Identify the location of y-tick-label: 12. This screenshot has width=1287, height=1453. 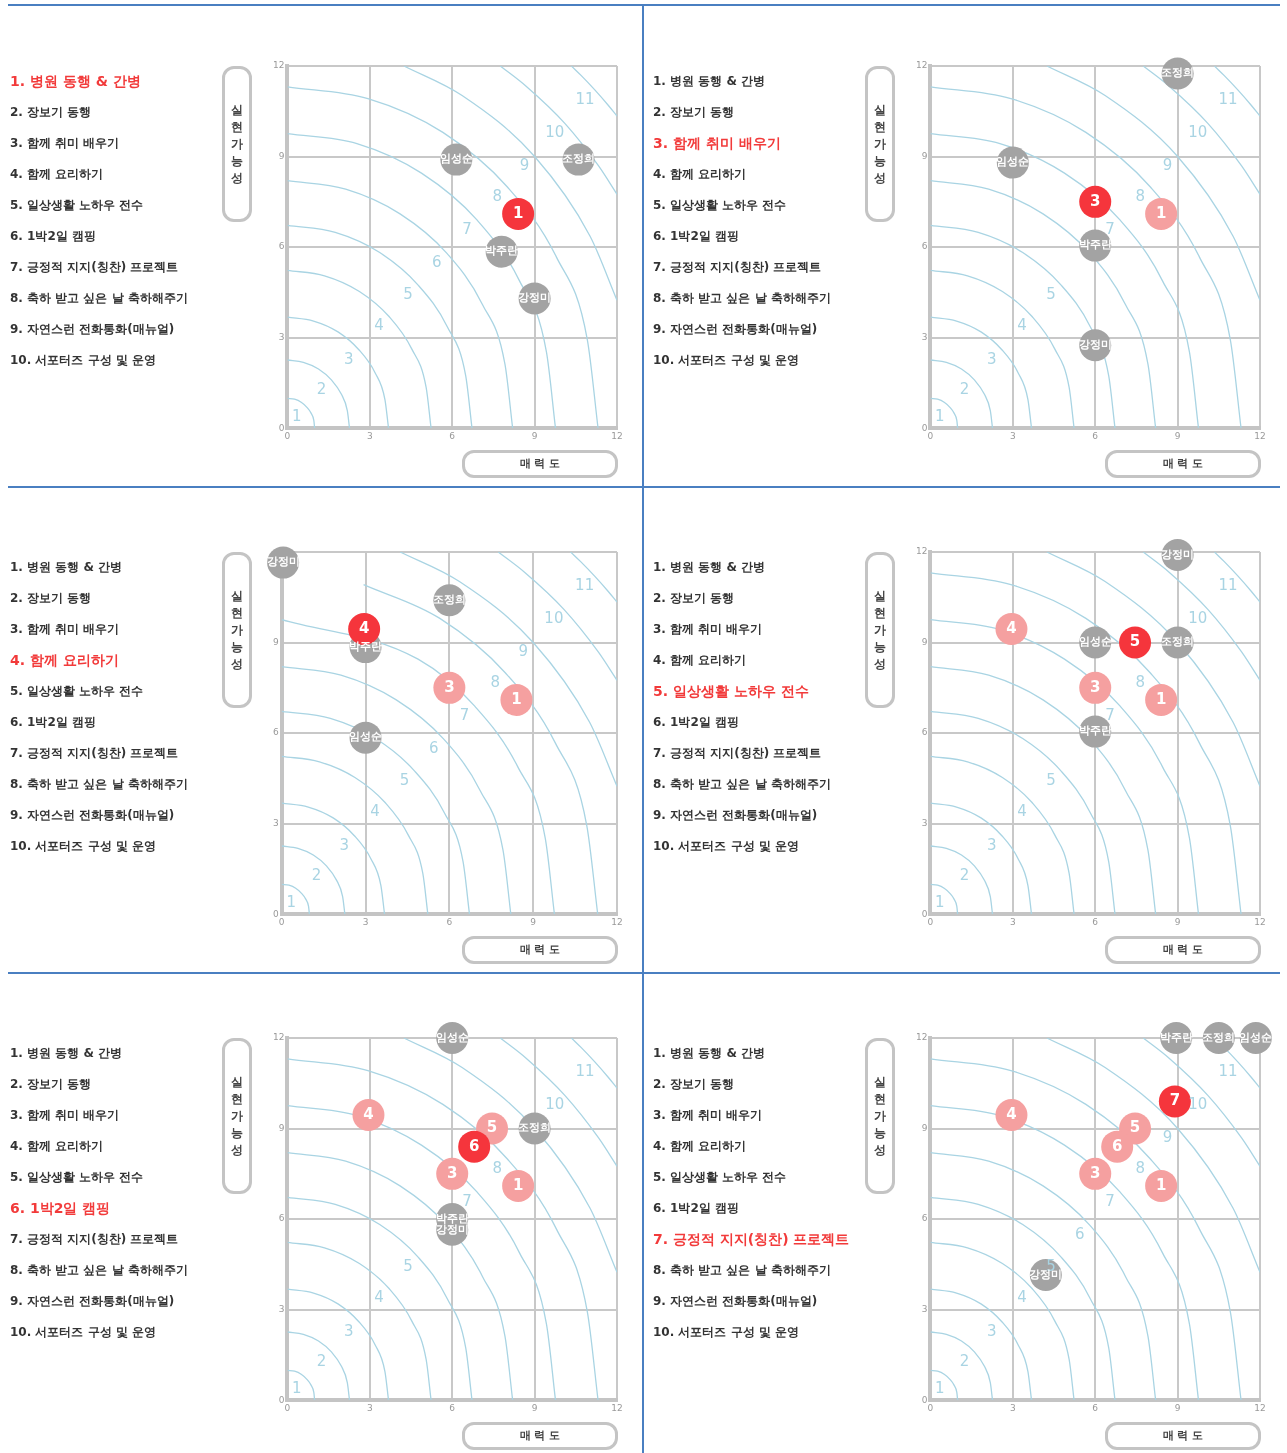
(922, 1037).